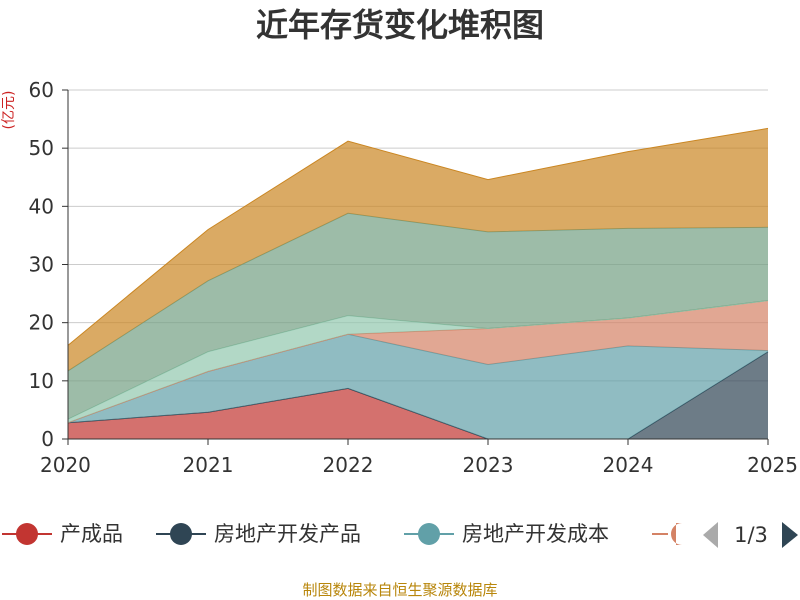  I want to click on legend-next-page-icon, so click(790, 535).